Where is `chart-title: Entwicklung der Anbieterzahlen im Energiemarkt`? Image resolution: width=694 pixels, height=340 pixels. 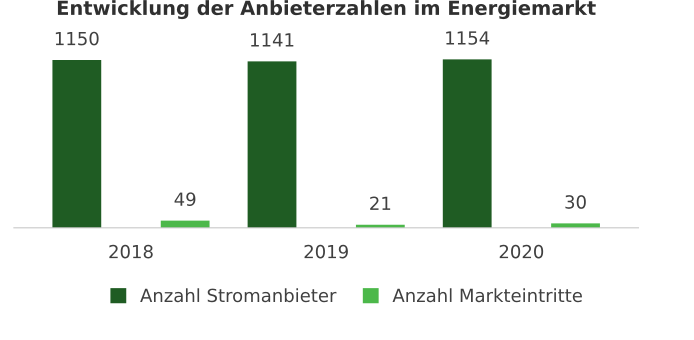 chart-title: Entwicklung der Anbieterzahlen im Energiemarkt is located at coordinates (327, 10).